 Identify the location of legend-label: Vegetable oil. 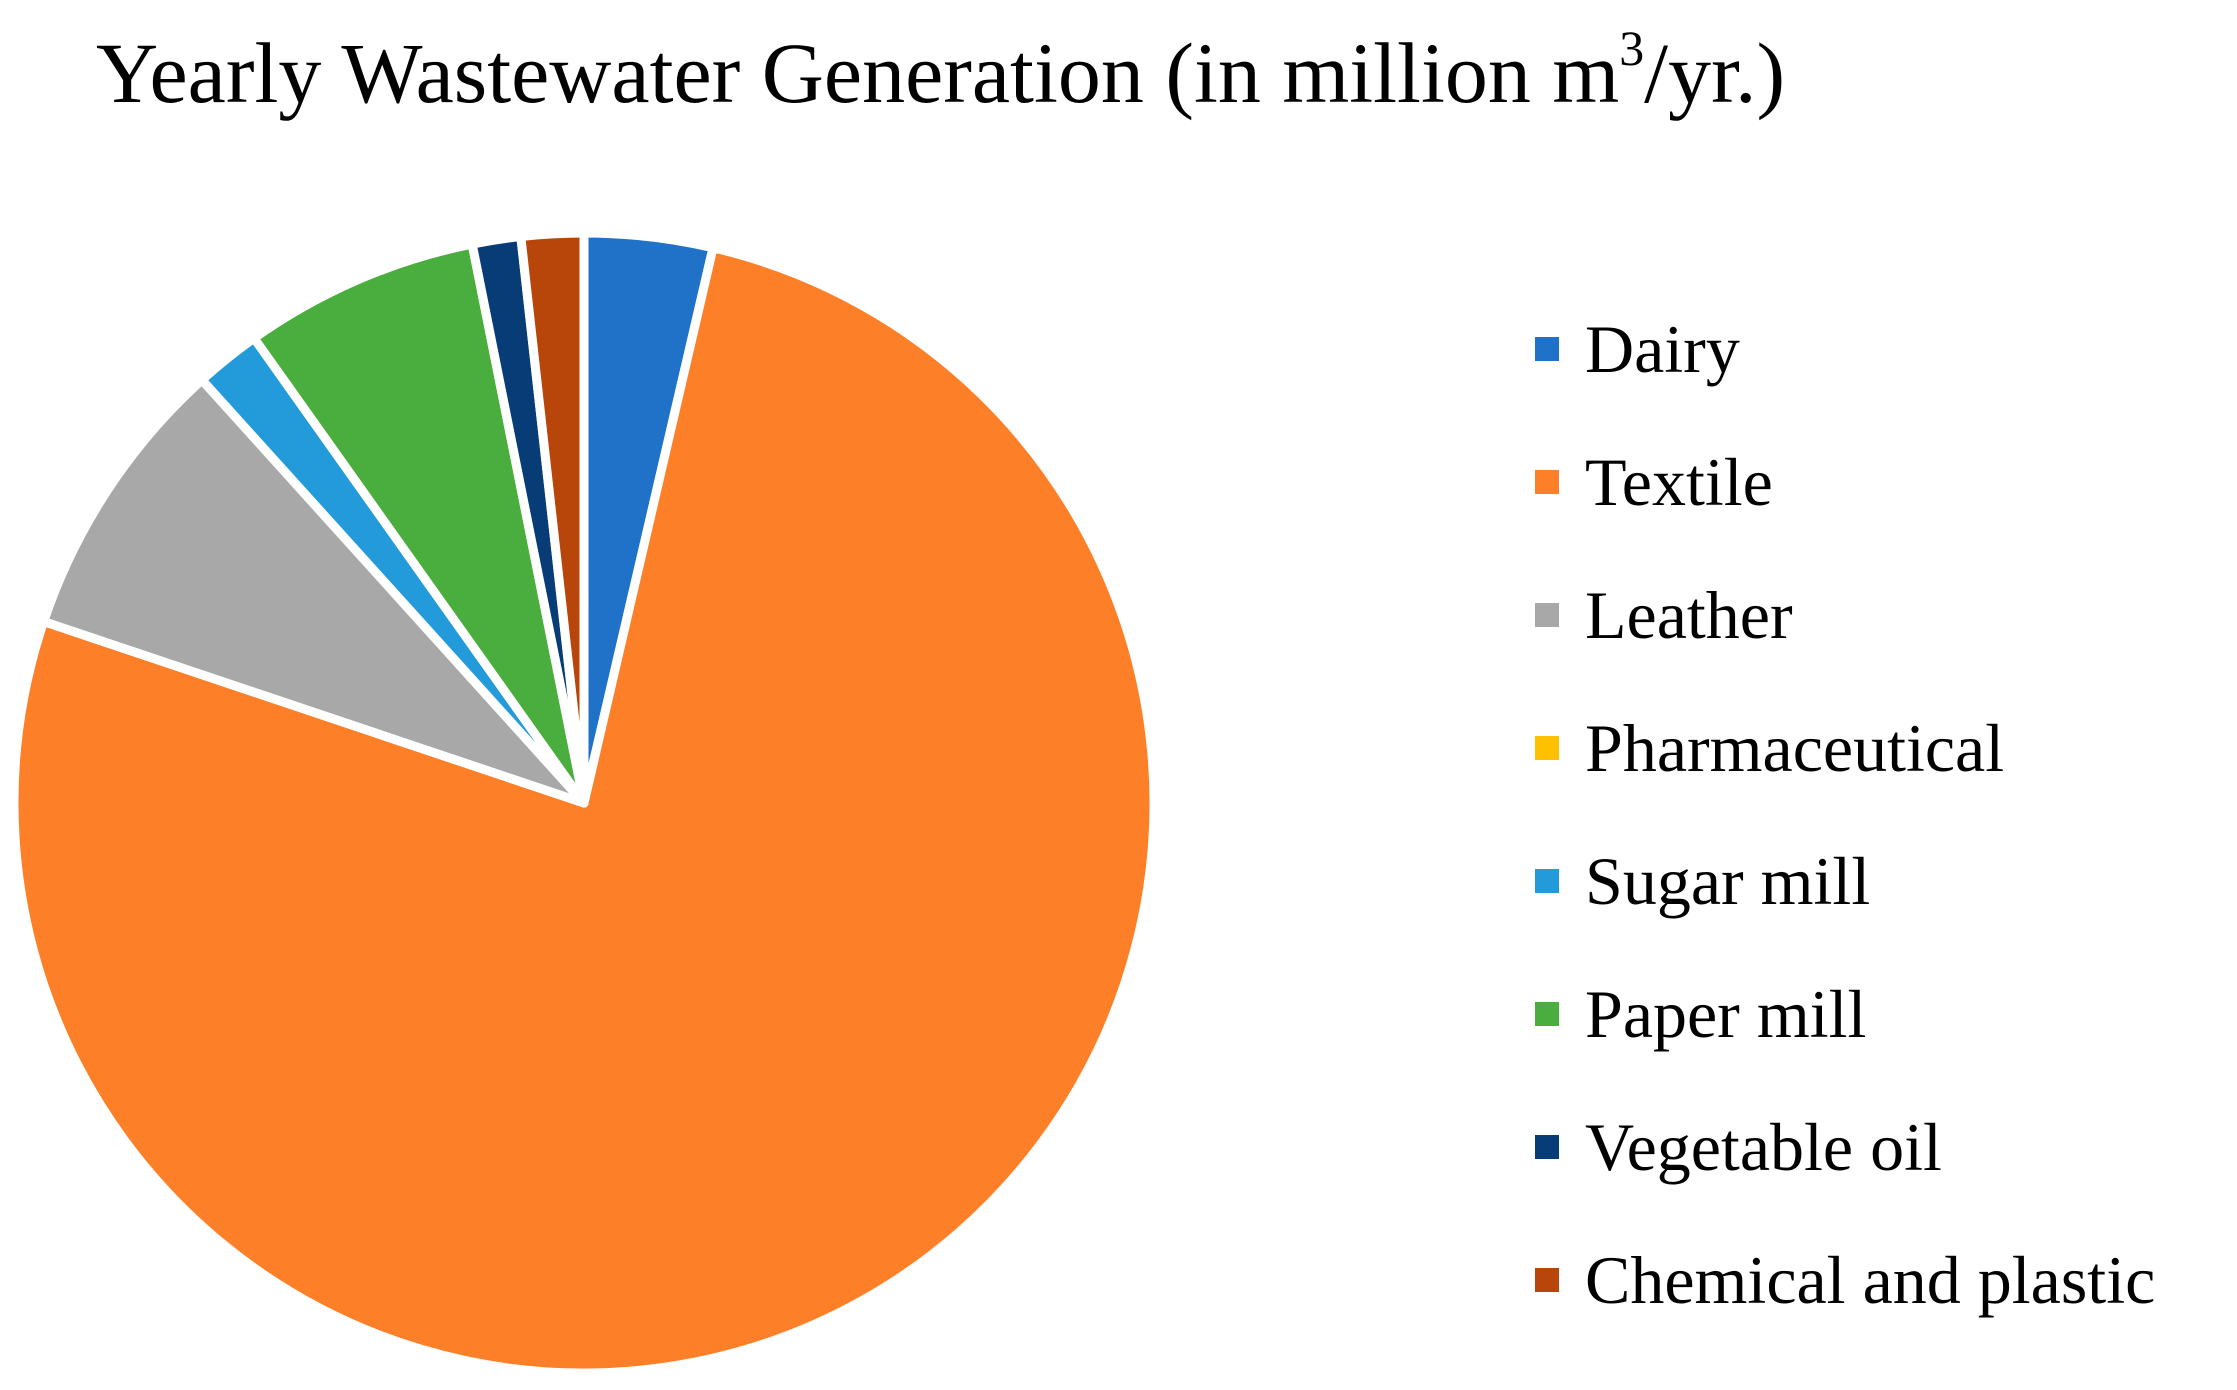
(1763, 1146).